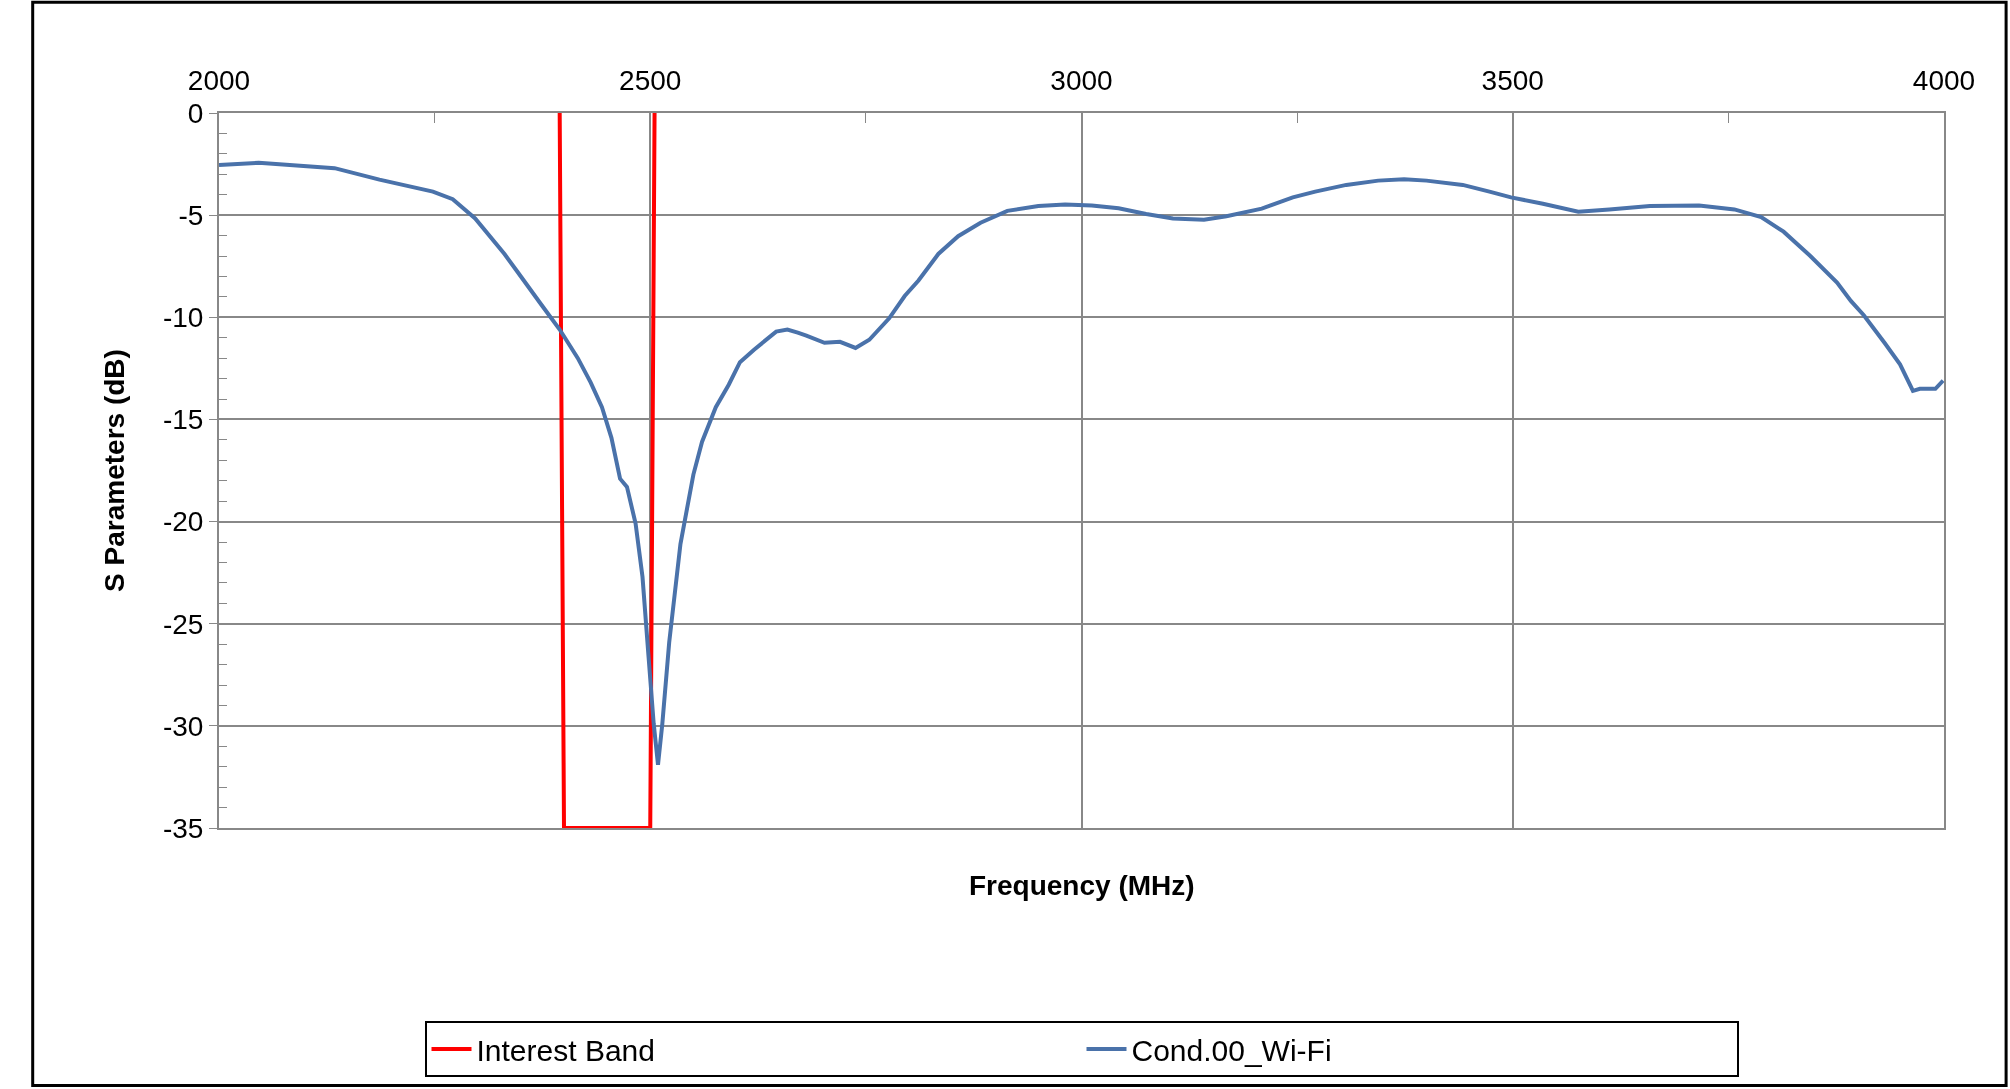 The width and height of the screenshot is (2010, 1089). I want to click on legend-label: Interest Band, so click(565, 1050).